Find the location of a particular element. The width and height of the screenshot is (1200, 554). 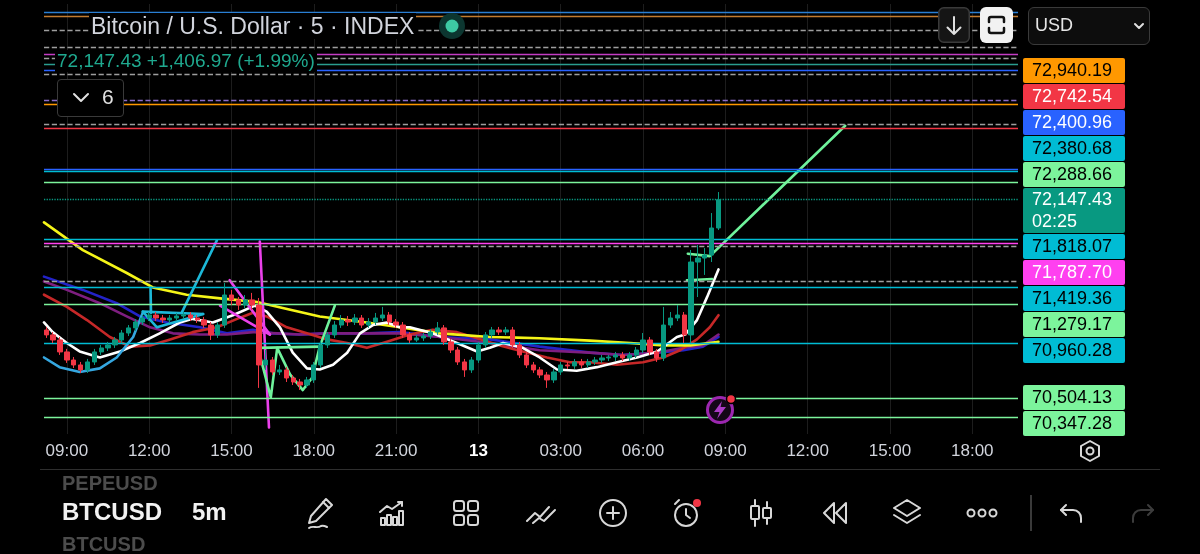

x-tick-label: 13 is located at coordinates (478, 450).